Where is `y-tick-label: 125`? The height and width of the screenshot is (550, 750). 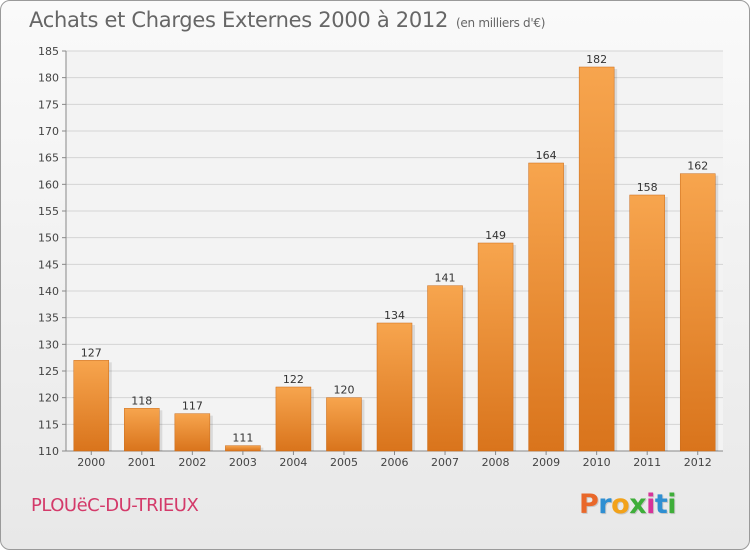
y-tick-label: 125 is located at coordinates (48, 371).